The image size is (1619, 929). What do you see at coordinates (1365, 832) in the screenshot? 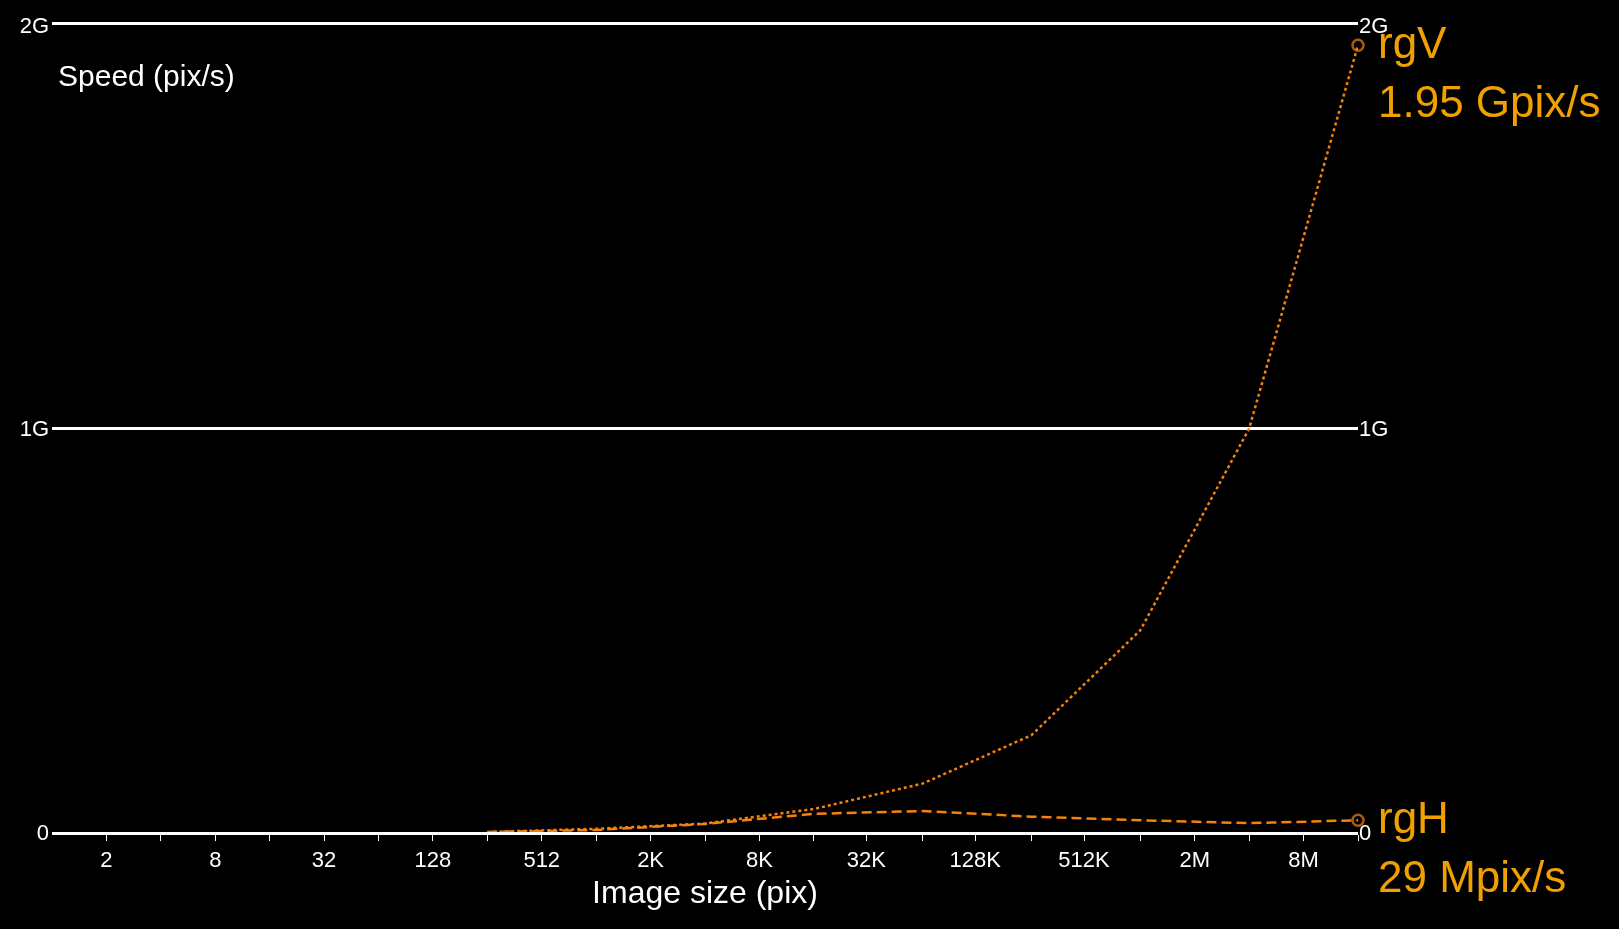
I see `y2-tick-label: 0` at bounding box center [1365, 832].